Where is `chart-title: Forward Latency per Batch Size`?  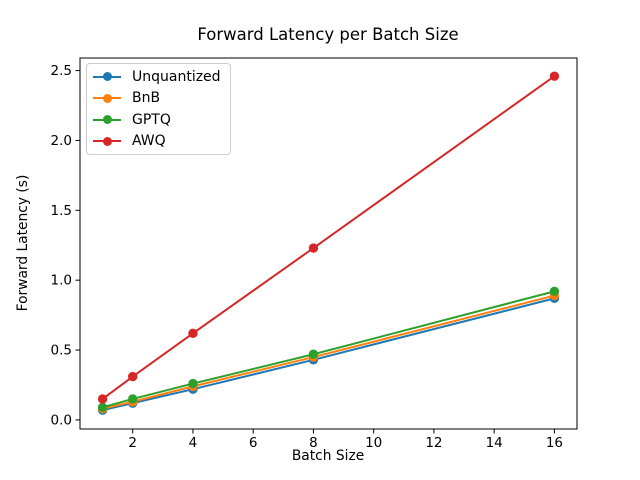 chart-title: Forward Latency per Batch Size is located at coordinates (328, 34).